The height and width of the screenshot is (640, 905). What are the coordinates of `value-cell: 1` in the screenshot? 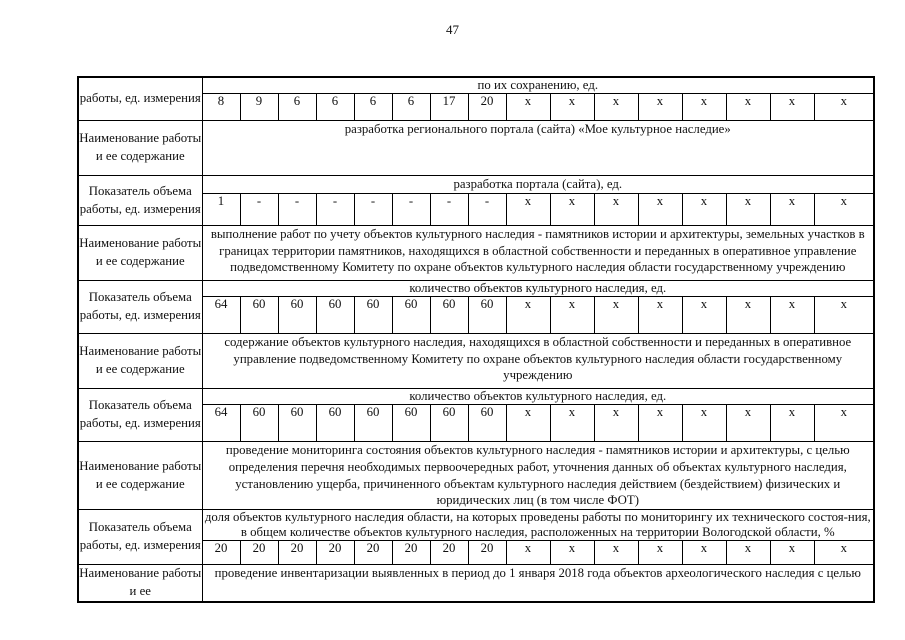 It's located at (221, 210).